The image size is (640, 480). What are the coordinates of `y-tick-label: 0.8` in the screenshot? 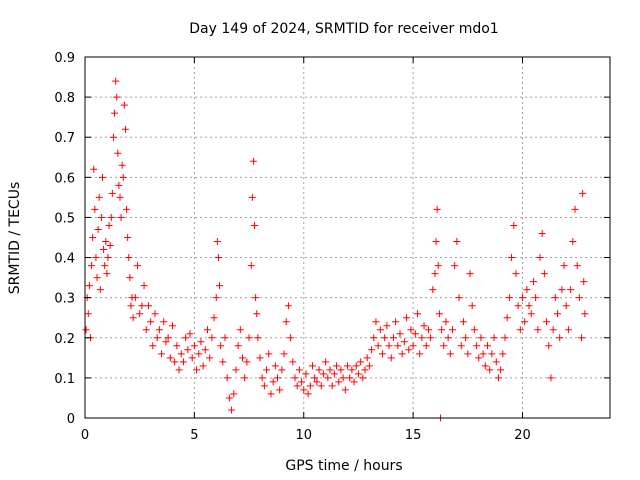 It's located at (64, 98).